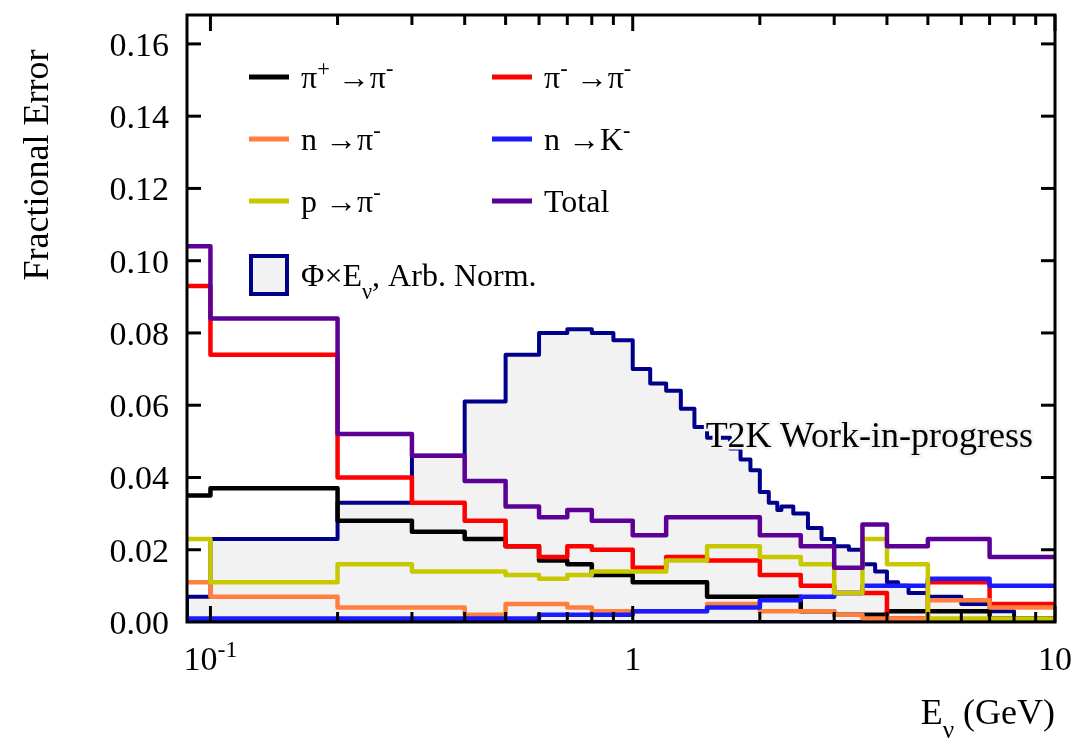 The width and height of the screenshot is (1082, 742). Describe the element at coordinates (1055, 658) in the screenshot. I see `x-tick-label: 10` at that location.